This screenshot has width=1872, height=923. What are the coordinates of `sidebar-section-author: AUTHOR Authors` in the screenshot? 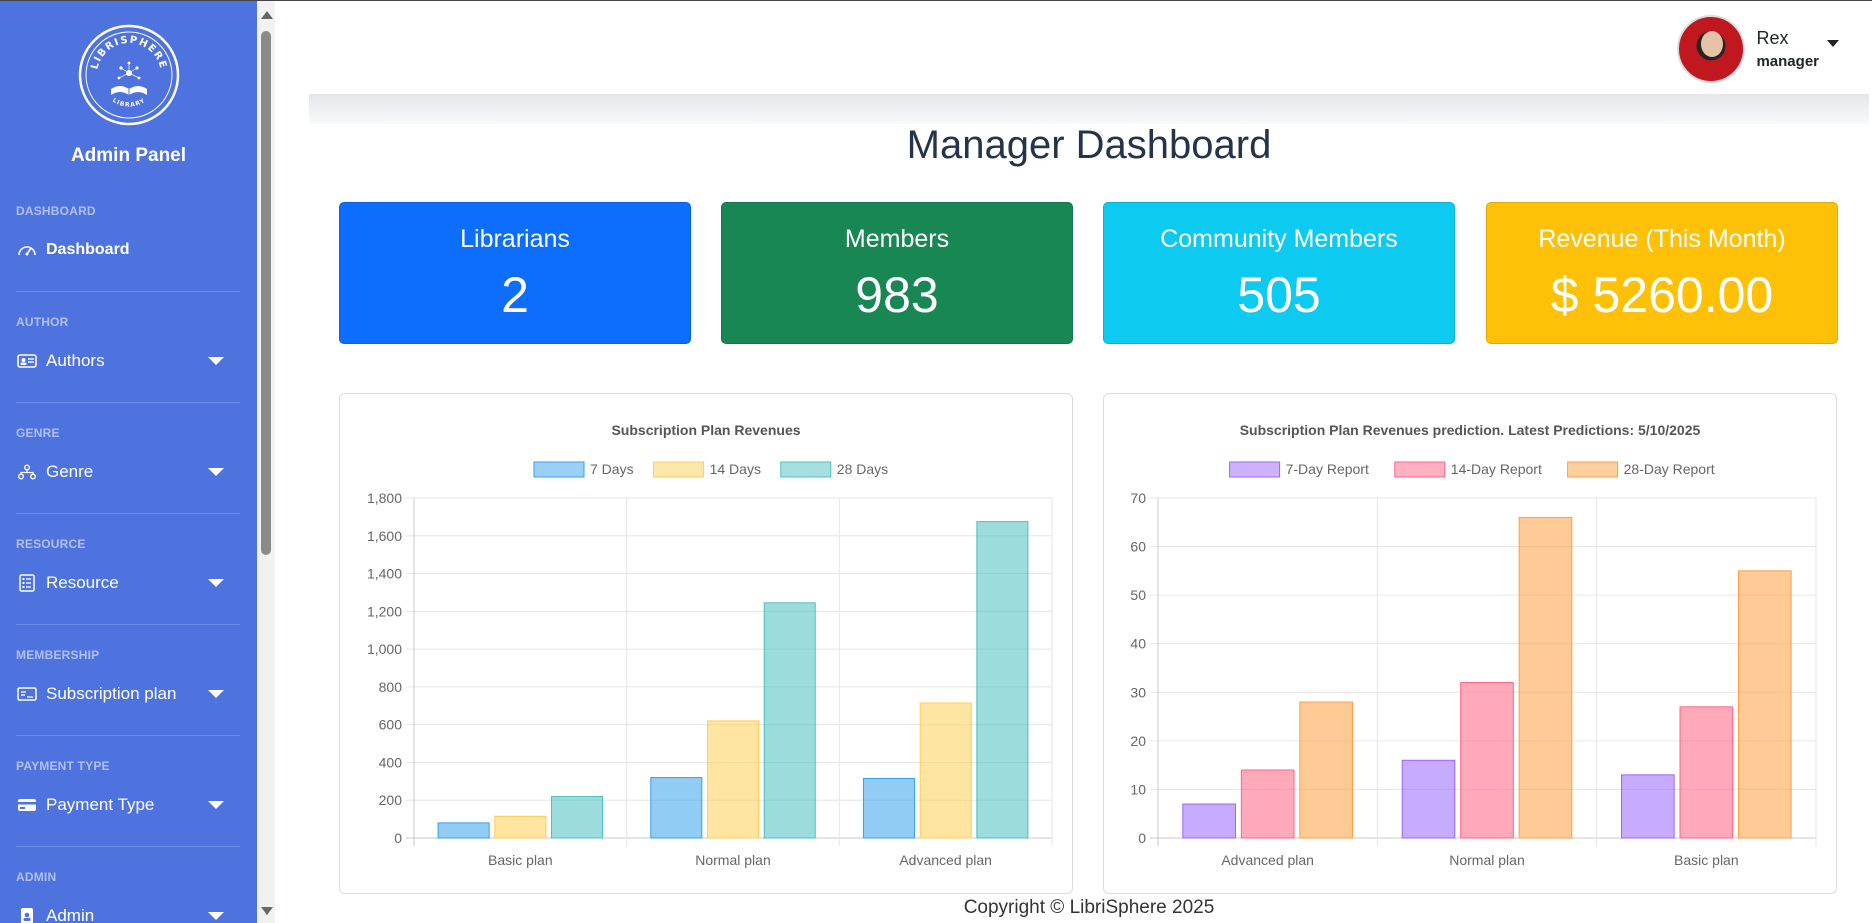 It's located at (128, 348).